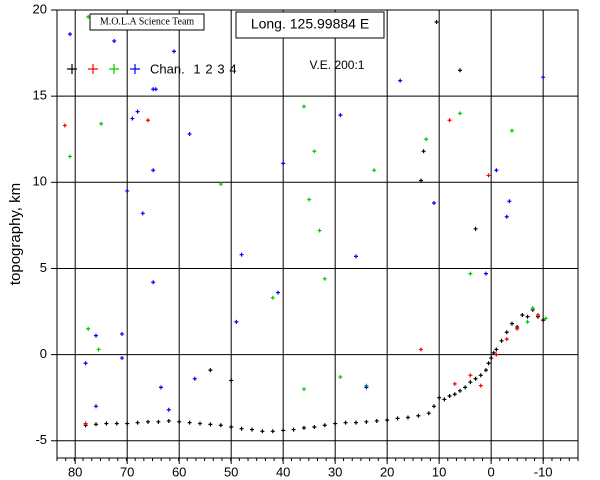  What do you see at coordinates (196, 68) in the screenshot?
I see `legend-label: 1` at bounding box center [196, 68].